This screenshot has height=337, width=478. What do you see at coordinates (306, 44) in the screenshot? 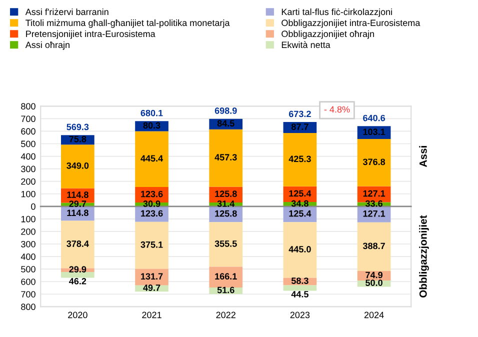
I see `legend-label: Ekwità netta` at bounding box center [306, 44].